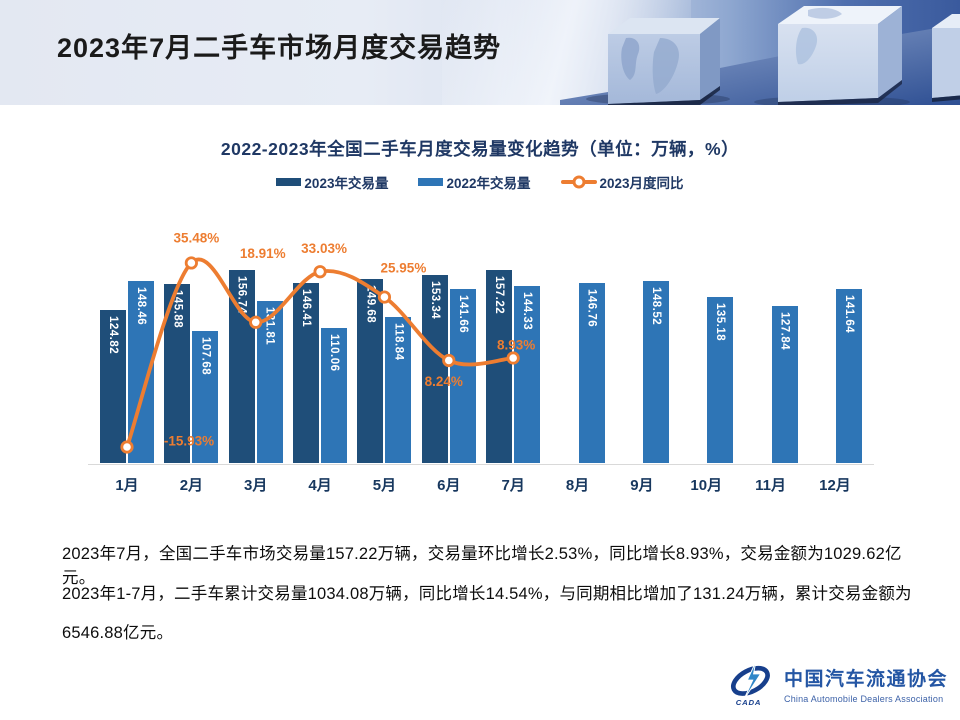 The image size is (960, 720). What do you see at coordinates (269, 326) in the screenshot?
I see `bar-value-label: 131.81` at bounding box center [269, 326].